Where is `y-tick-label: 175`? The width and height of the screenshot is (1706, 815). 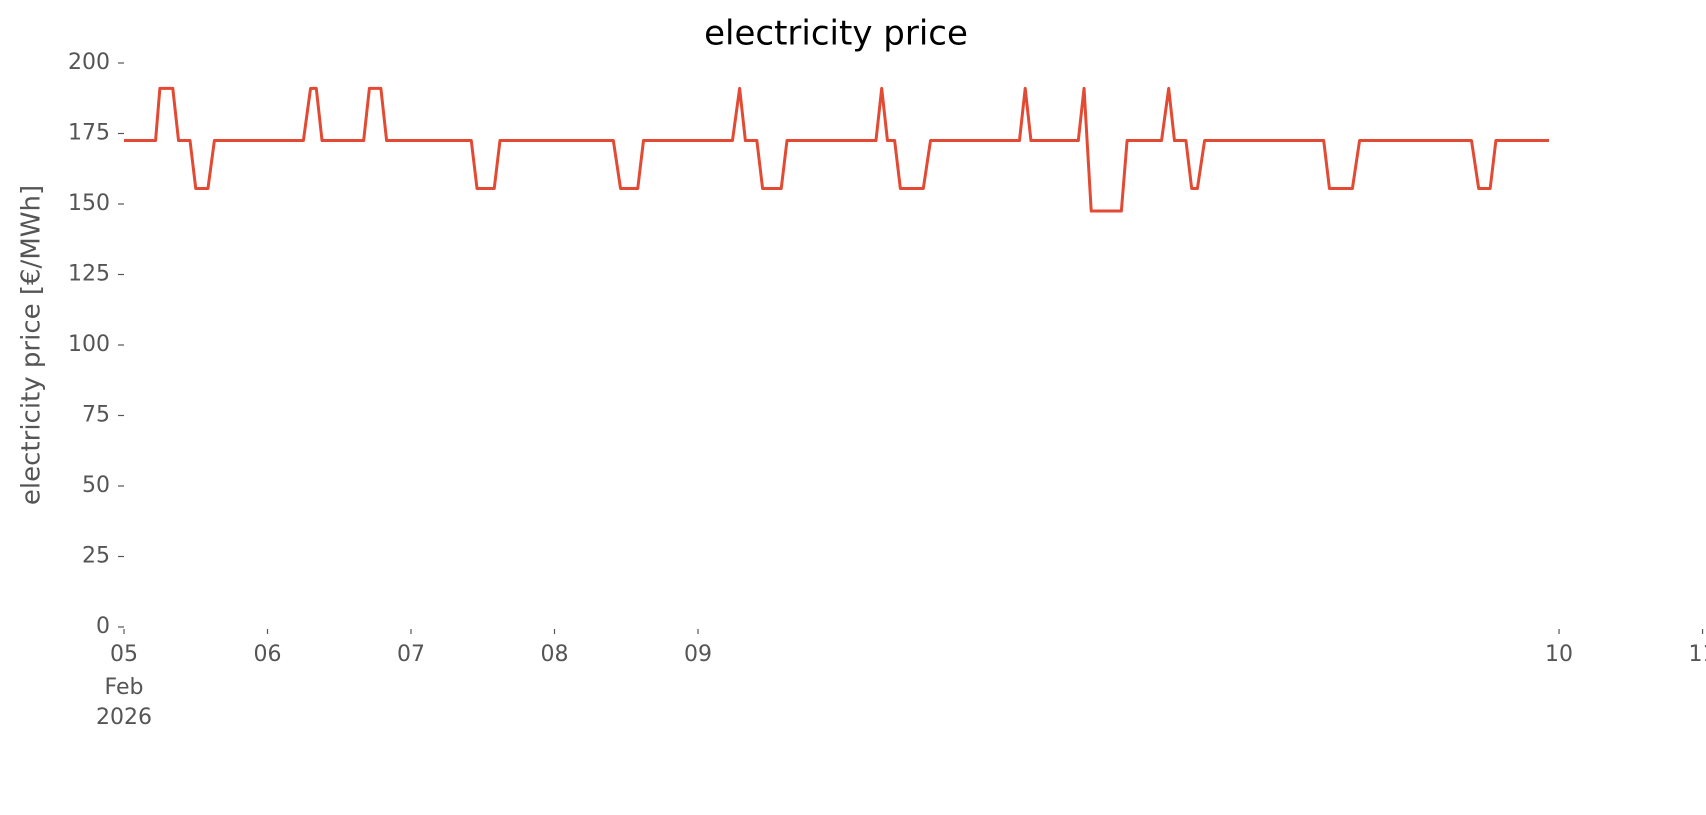 y-tick-label: 175 is located at coordinates (89, 133).